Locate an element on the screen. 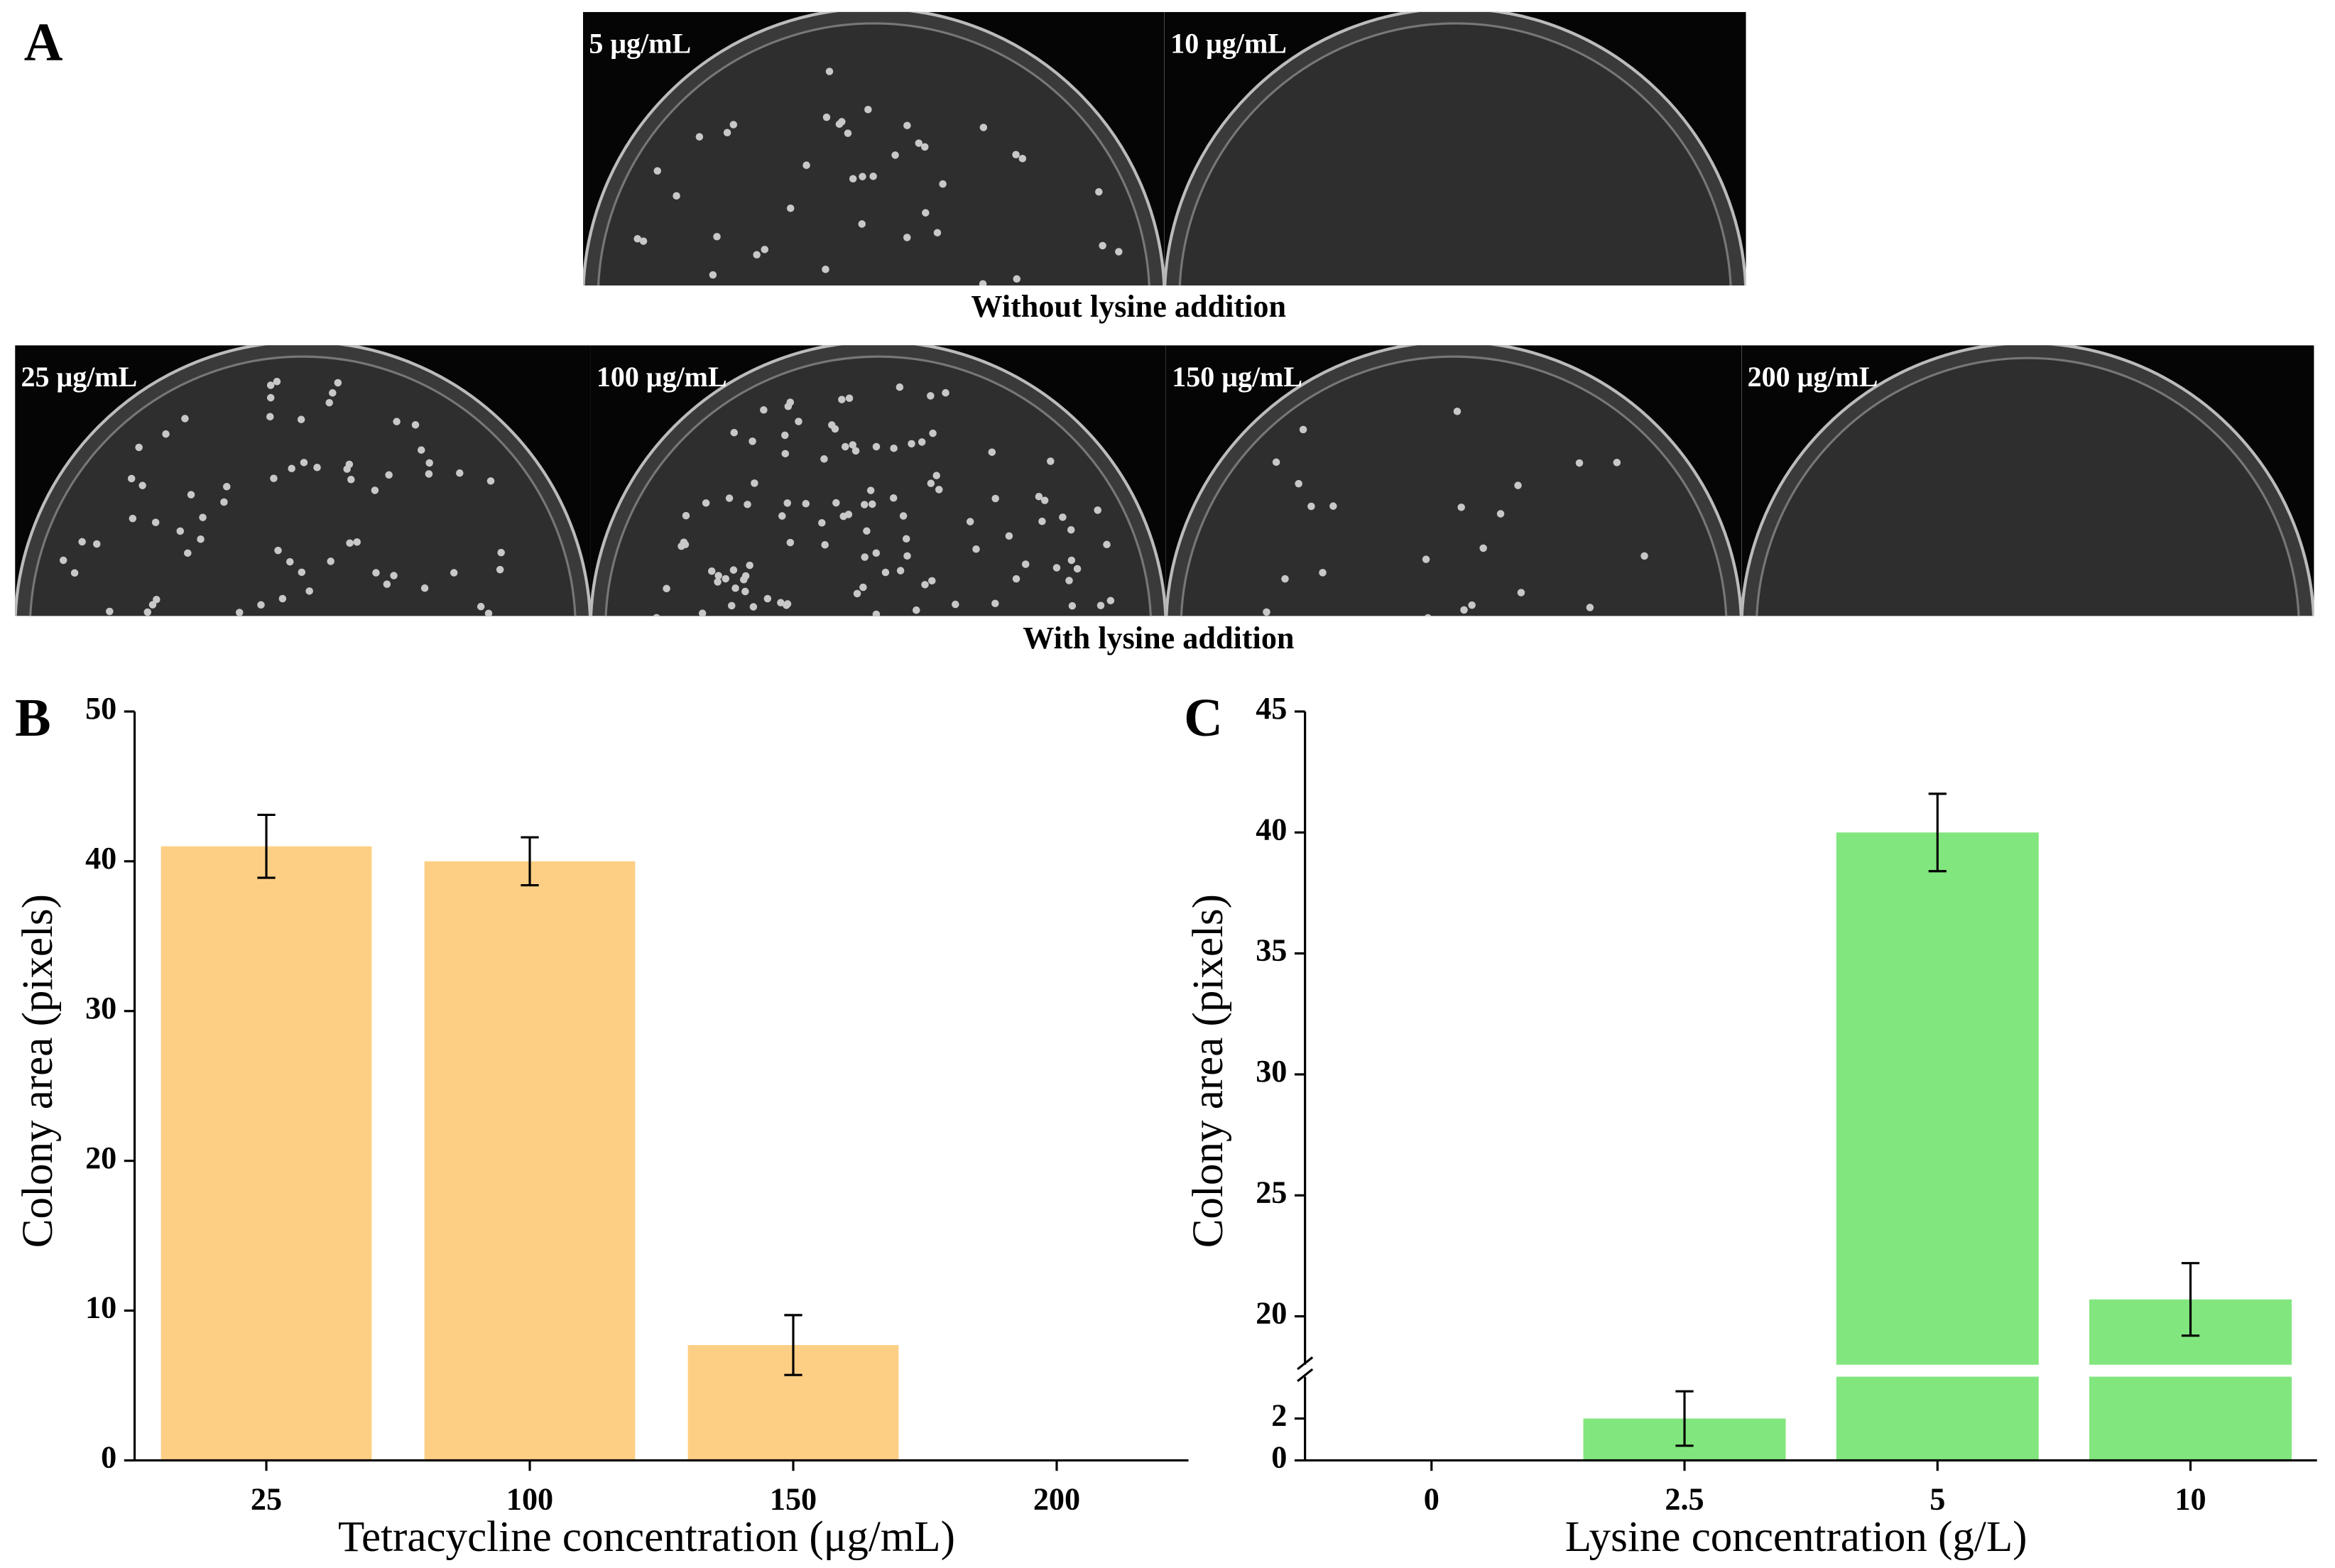 The height and width of the screenshot is (1568, 2335). y-tick-label: 30 is located at coordinates (100, 1008).